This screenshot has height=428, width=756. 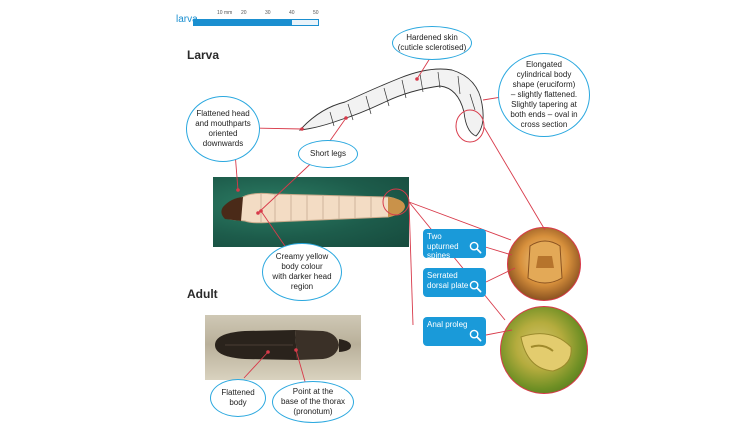 What do you see at coordinates (223, 114) in the screenshot?
I see `callout-text: Flattened head` at bounding box center [223, 114].